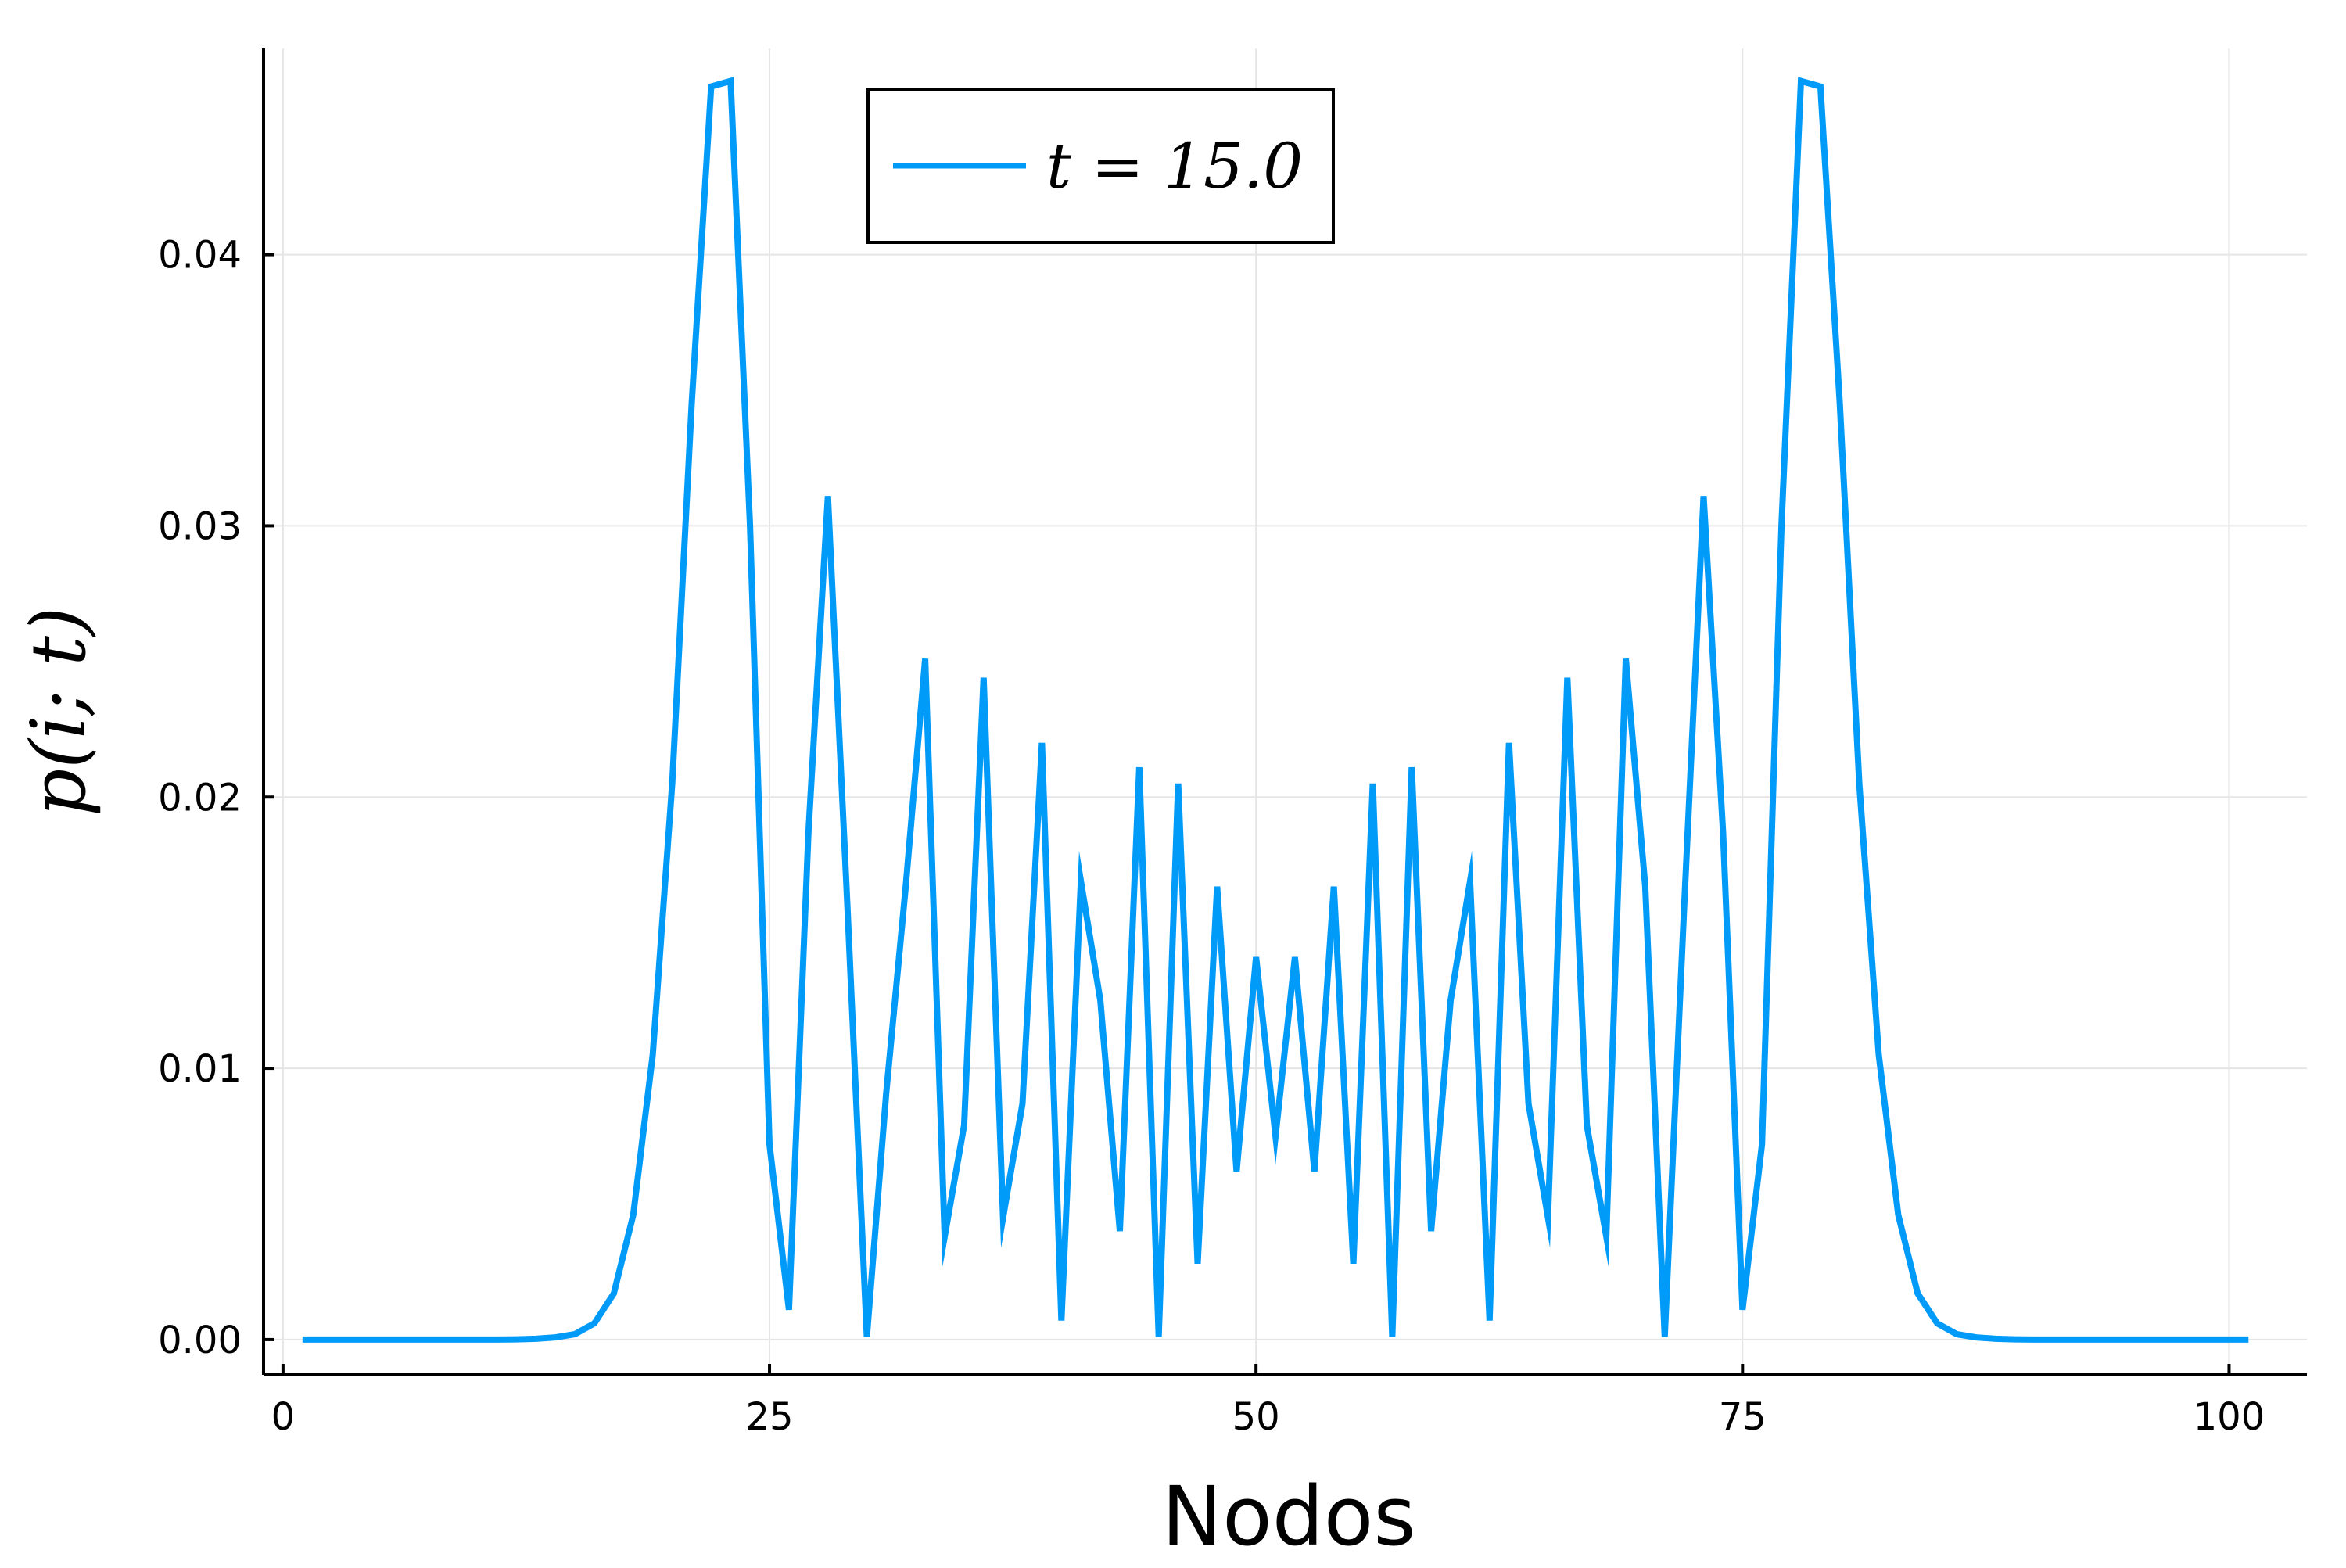 This screenshot has height=1568, width=2346. What do you see at coordinates (200, 1069) in the screenshot?
I see `y-tick-label: 0.01` at bounding box center [200, 1069].